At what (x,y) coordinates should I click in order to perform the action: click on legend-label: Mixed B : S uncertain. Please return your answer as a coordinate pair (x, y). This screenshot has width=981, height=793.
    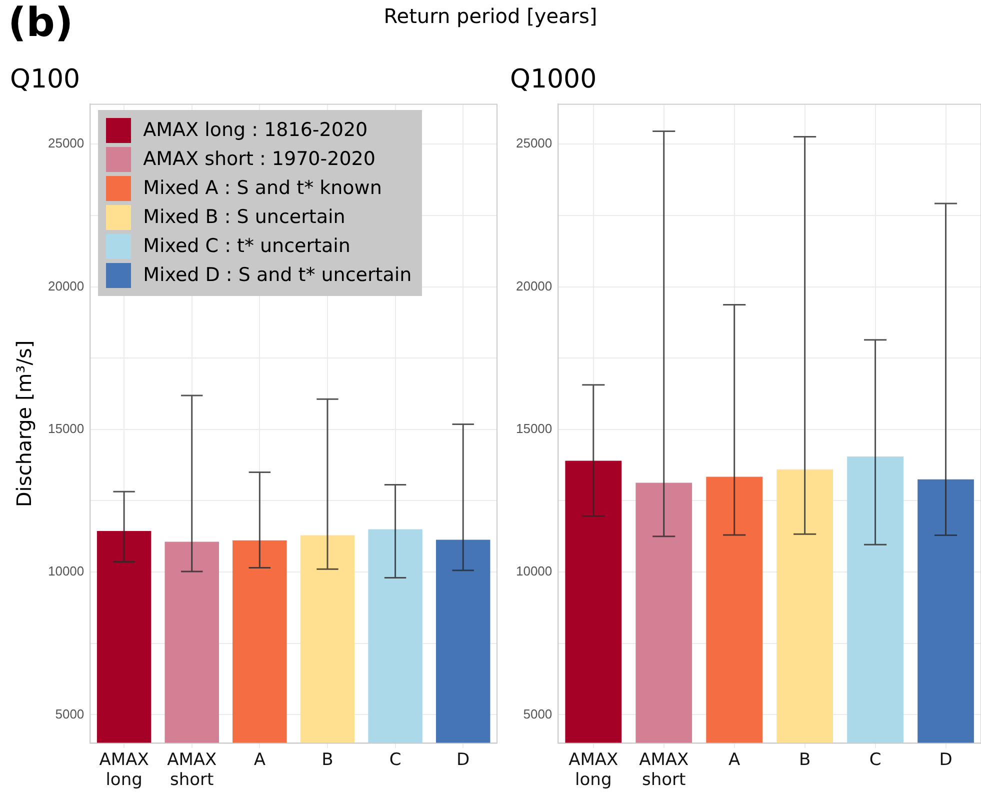
    Looking at the image, I should click on (244, 217).